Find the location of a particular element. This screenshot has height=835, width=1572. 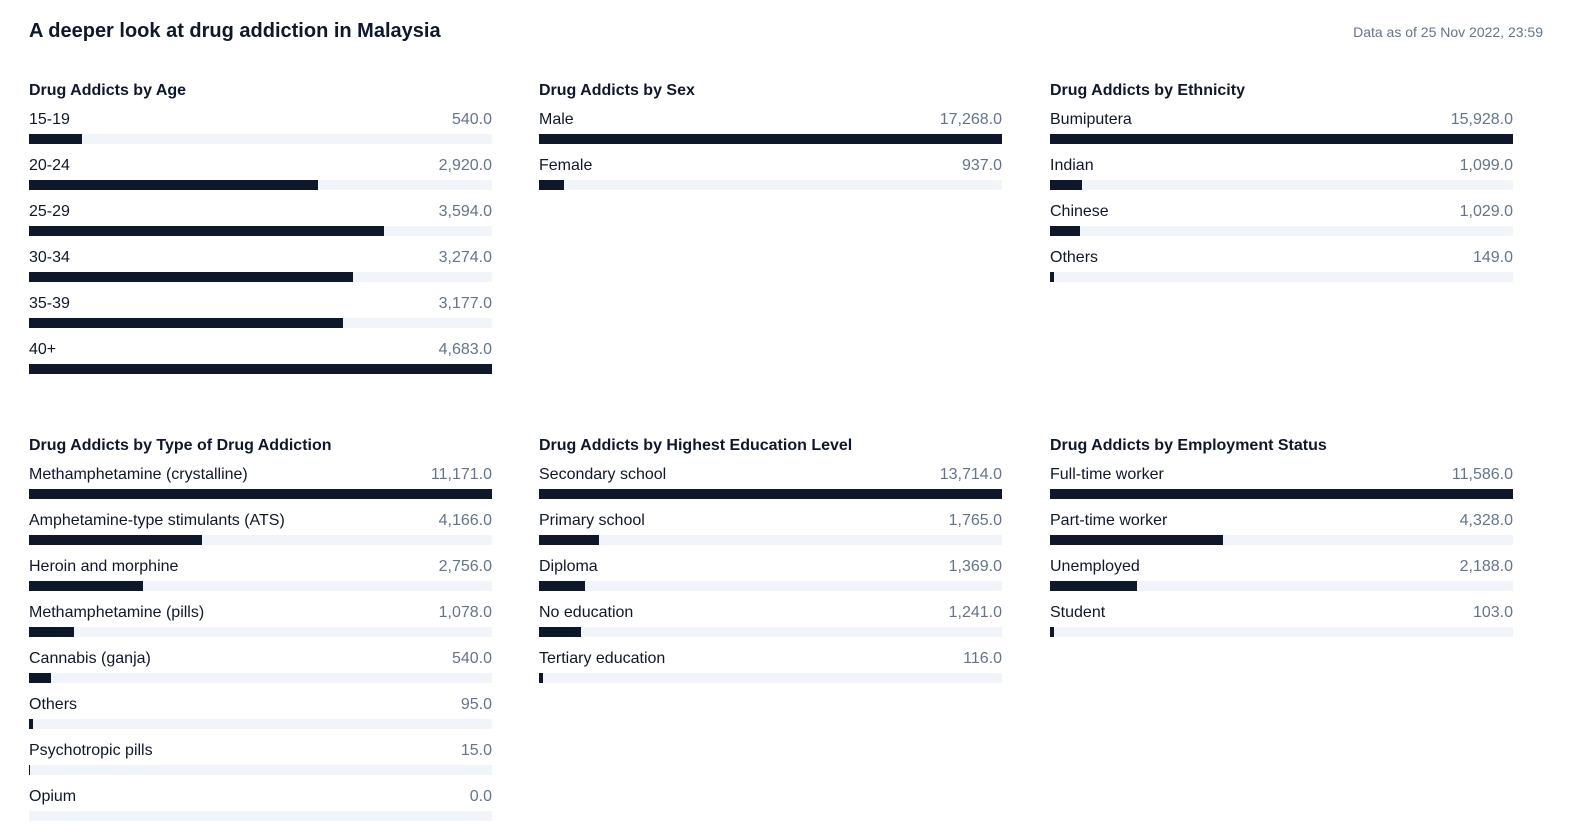

bar-header: Amphetamine-type stimulants (ATS) 4,166.0 is located at coordinates (260, 522).